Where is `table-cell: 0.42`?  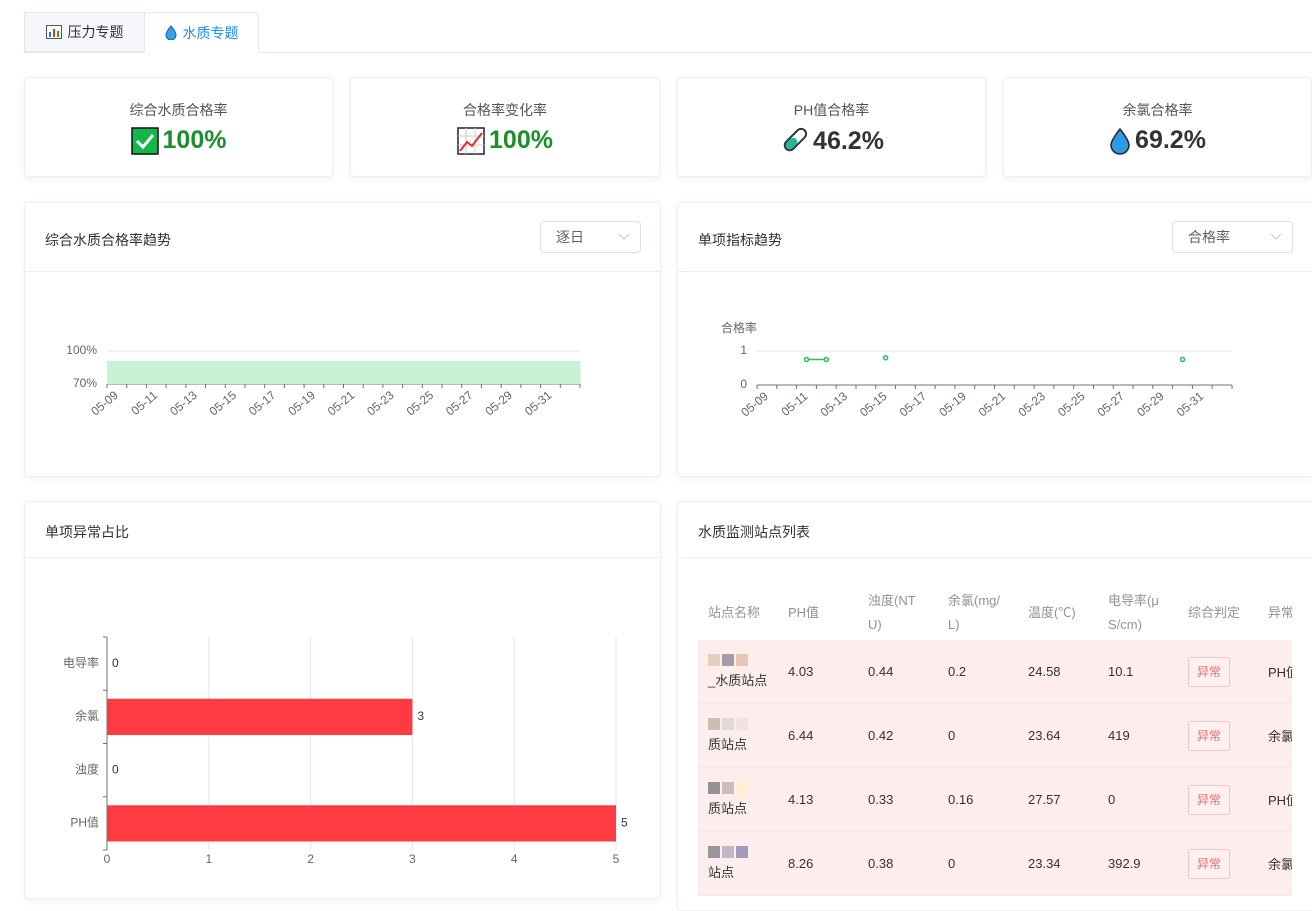 table-cell: 0.42 is located at coordinates (898, 735).